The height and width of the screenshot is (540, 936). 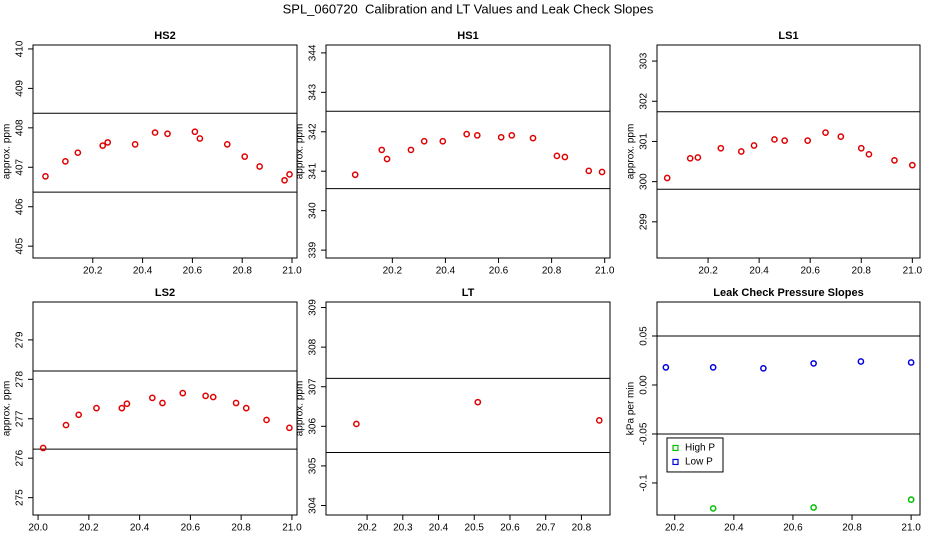 I want to click on x-tick-label: 20.7, so click(x=546, y=528).